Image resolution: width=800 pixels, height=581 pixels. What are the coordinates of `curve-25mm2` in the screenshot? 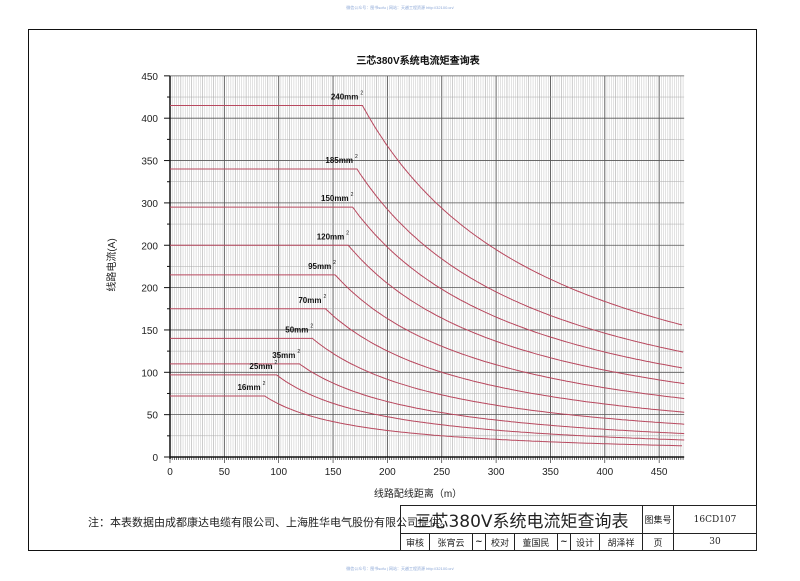 It's located at (427, 407).